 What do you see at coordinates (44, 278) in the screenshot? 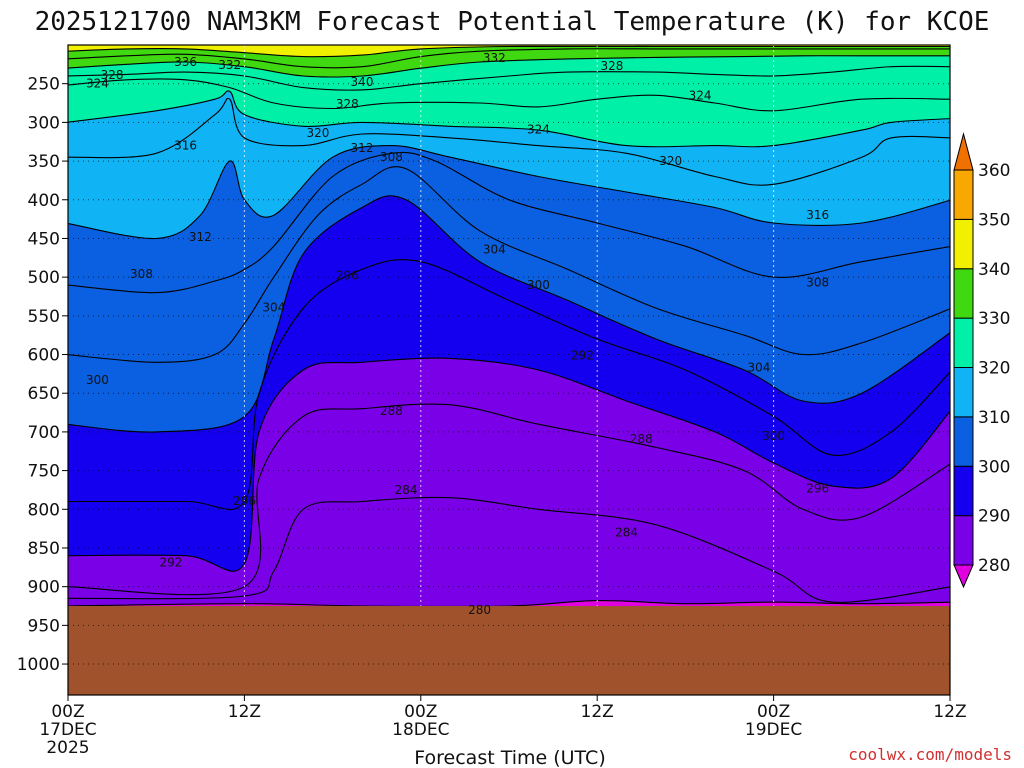
I see `y-tick-label: 500` at bounding box center [44, 278].